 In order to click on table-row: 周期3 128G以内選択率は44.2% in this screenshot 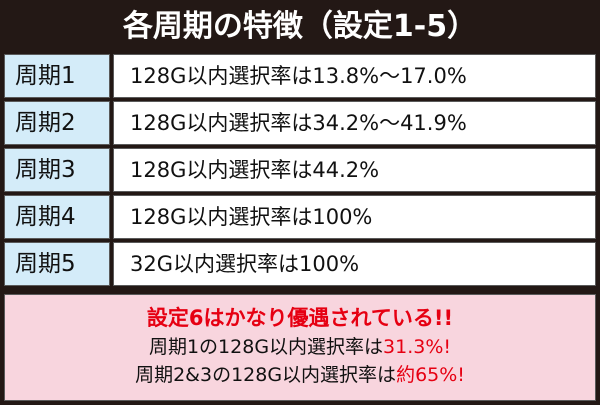, I will do `click(300, 170)`.